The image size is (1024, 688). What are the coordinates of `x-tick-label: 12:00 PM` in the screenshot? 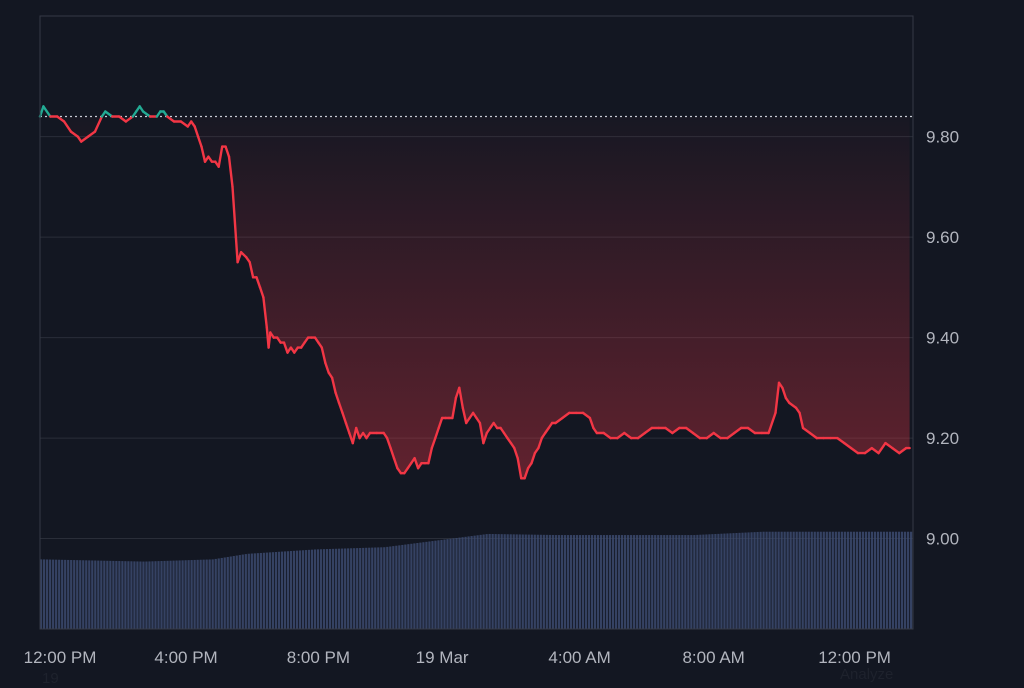 It's located at (854, 657).